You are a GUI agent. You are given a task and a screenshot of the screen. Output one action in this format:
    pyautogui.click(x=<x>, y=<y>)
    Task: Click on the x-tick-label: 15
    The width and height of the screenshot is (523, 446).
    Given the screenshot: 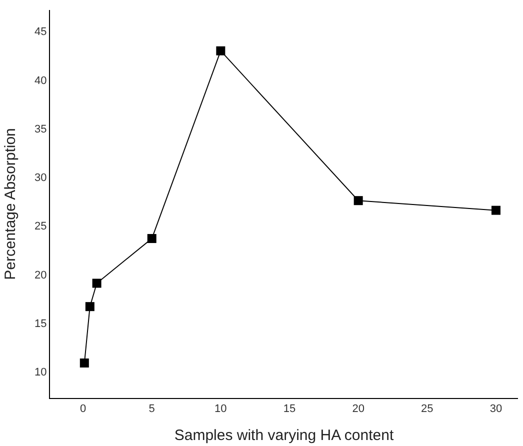 What is the action you would take?
    pyautogui.click(x=289, y=409)
    